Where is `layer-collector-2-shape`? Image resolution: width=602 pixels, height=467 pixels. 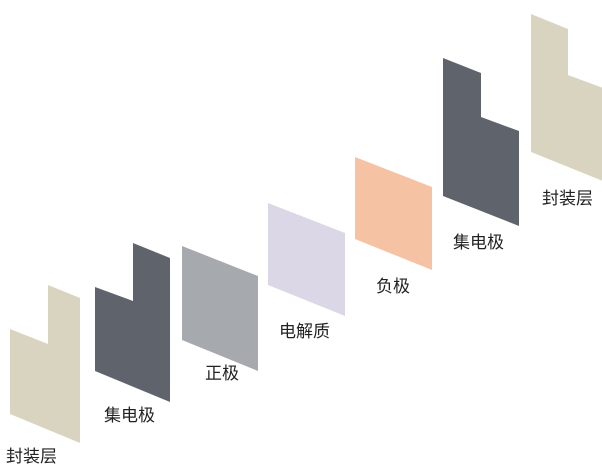
layer-collector-2-shape is located at coordinates (481, 142).